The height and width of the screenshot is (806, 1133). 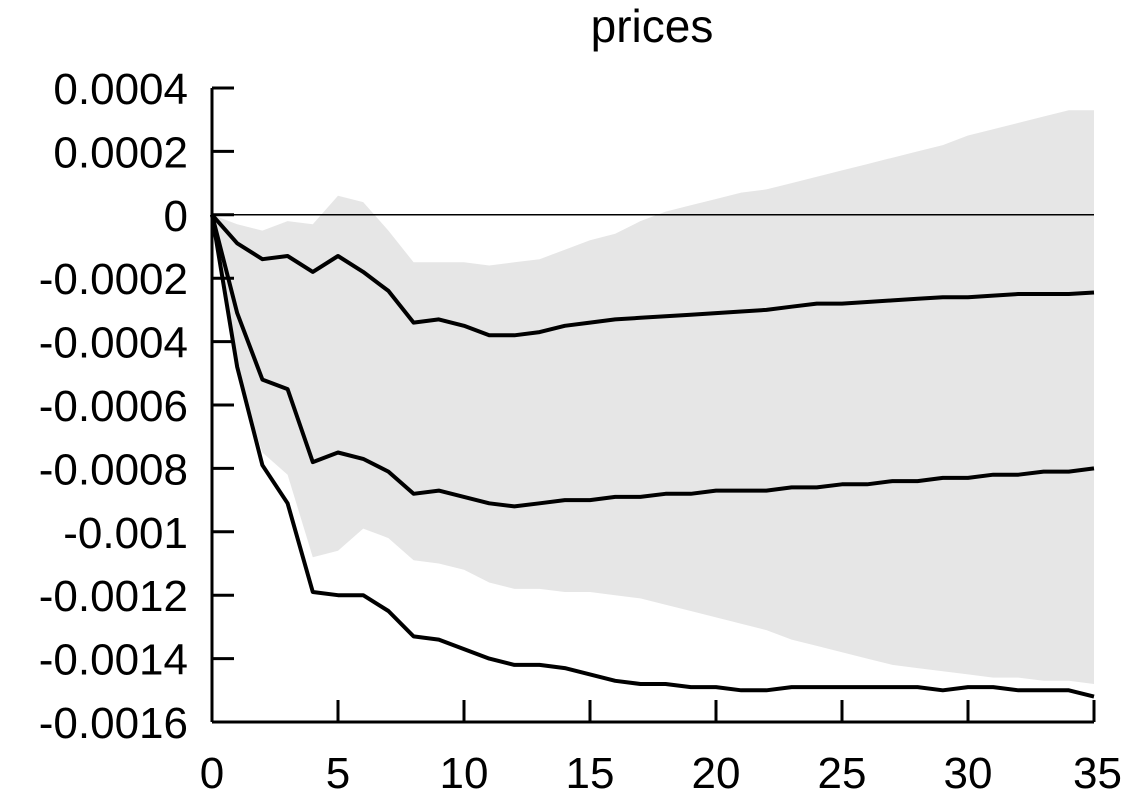 What do you see at coordinates (113, 406) in the screenshot?
I see `y-tick-label: -0.0006` at bounding box center [113, 406].